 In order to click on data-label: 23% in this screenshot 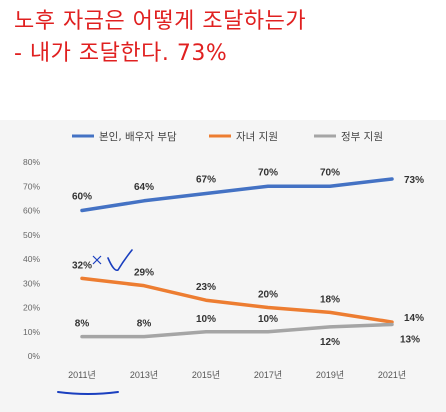, I will do `click(206, 287)`.